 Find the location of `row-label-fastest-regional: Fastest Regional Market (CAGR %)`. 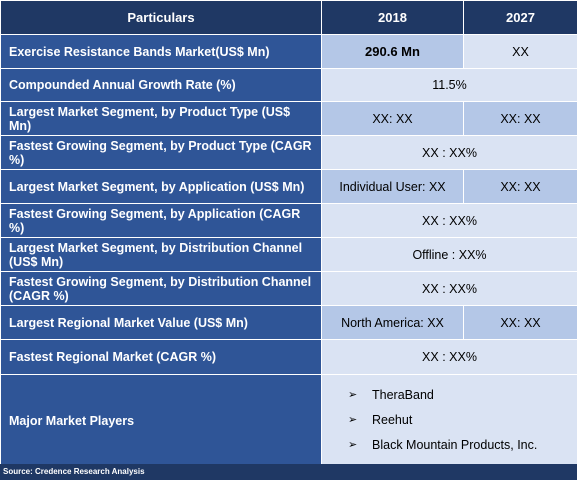

row-label-fastest-regional: Fastest Regional Market (CAGR %) is located at coordinates (161, 357).